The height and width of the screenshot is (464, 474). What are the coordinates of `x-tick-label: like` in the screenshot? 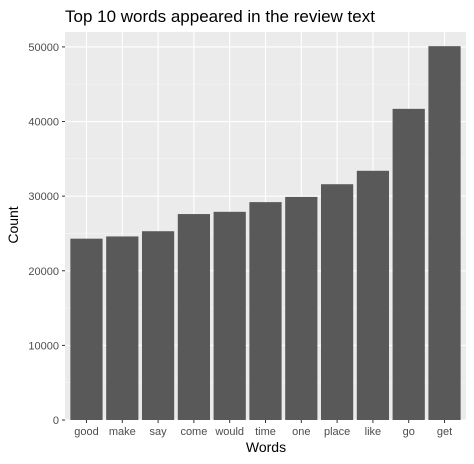 It's located at (373, 432).